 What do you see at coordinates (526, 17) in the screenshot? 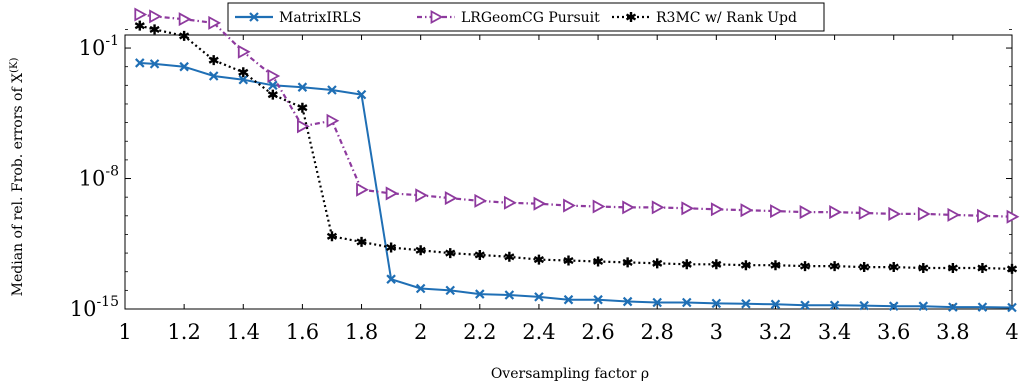
I see `legend-box` at bounding box center [526, 17].